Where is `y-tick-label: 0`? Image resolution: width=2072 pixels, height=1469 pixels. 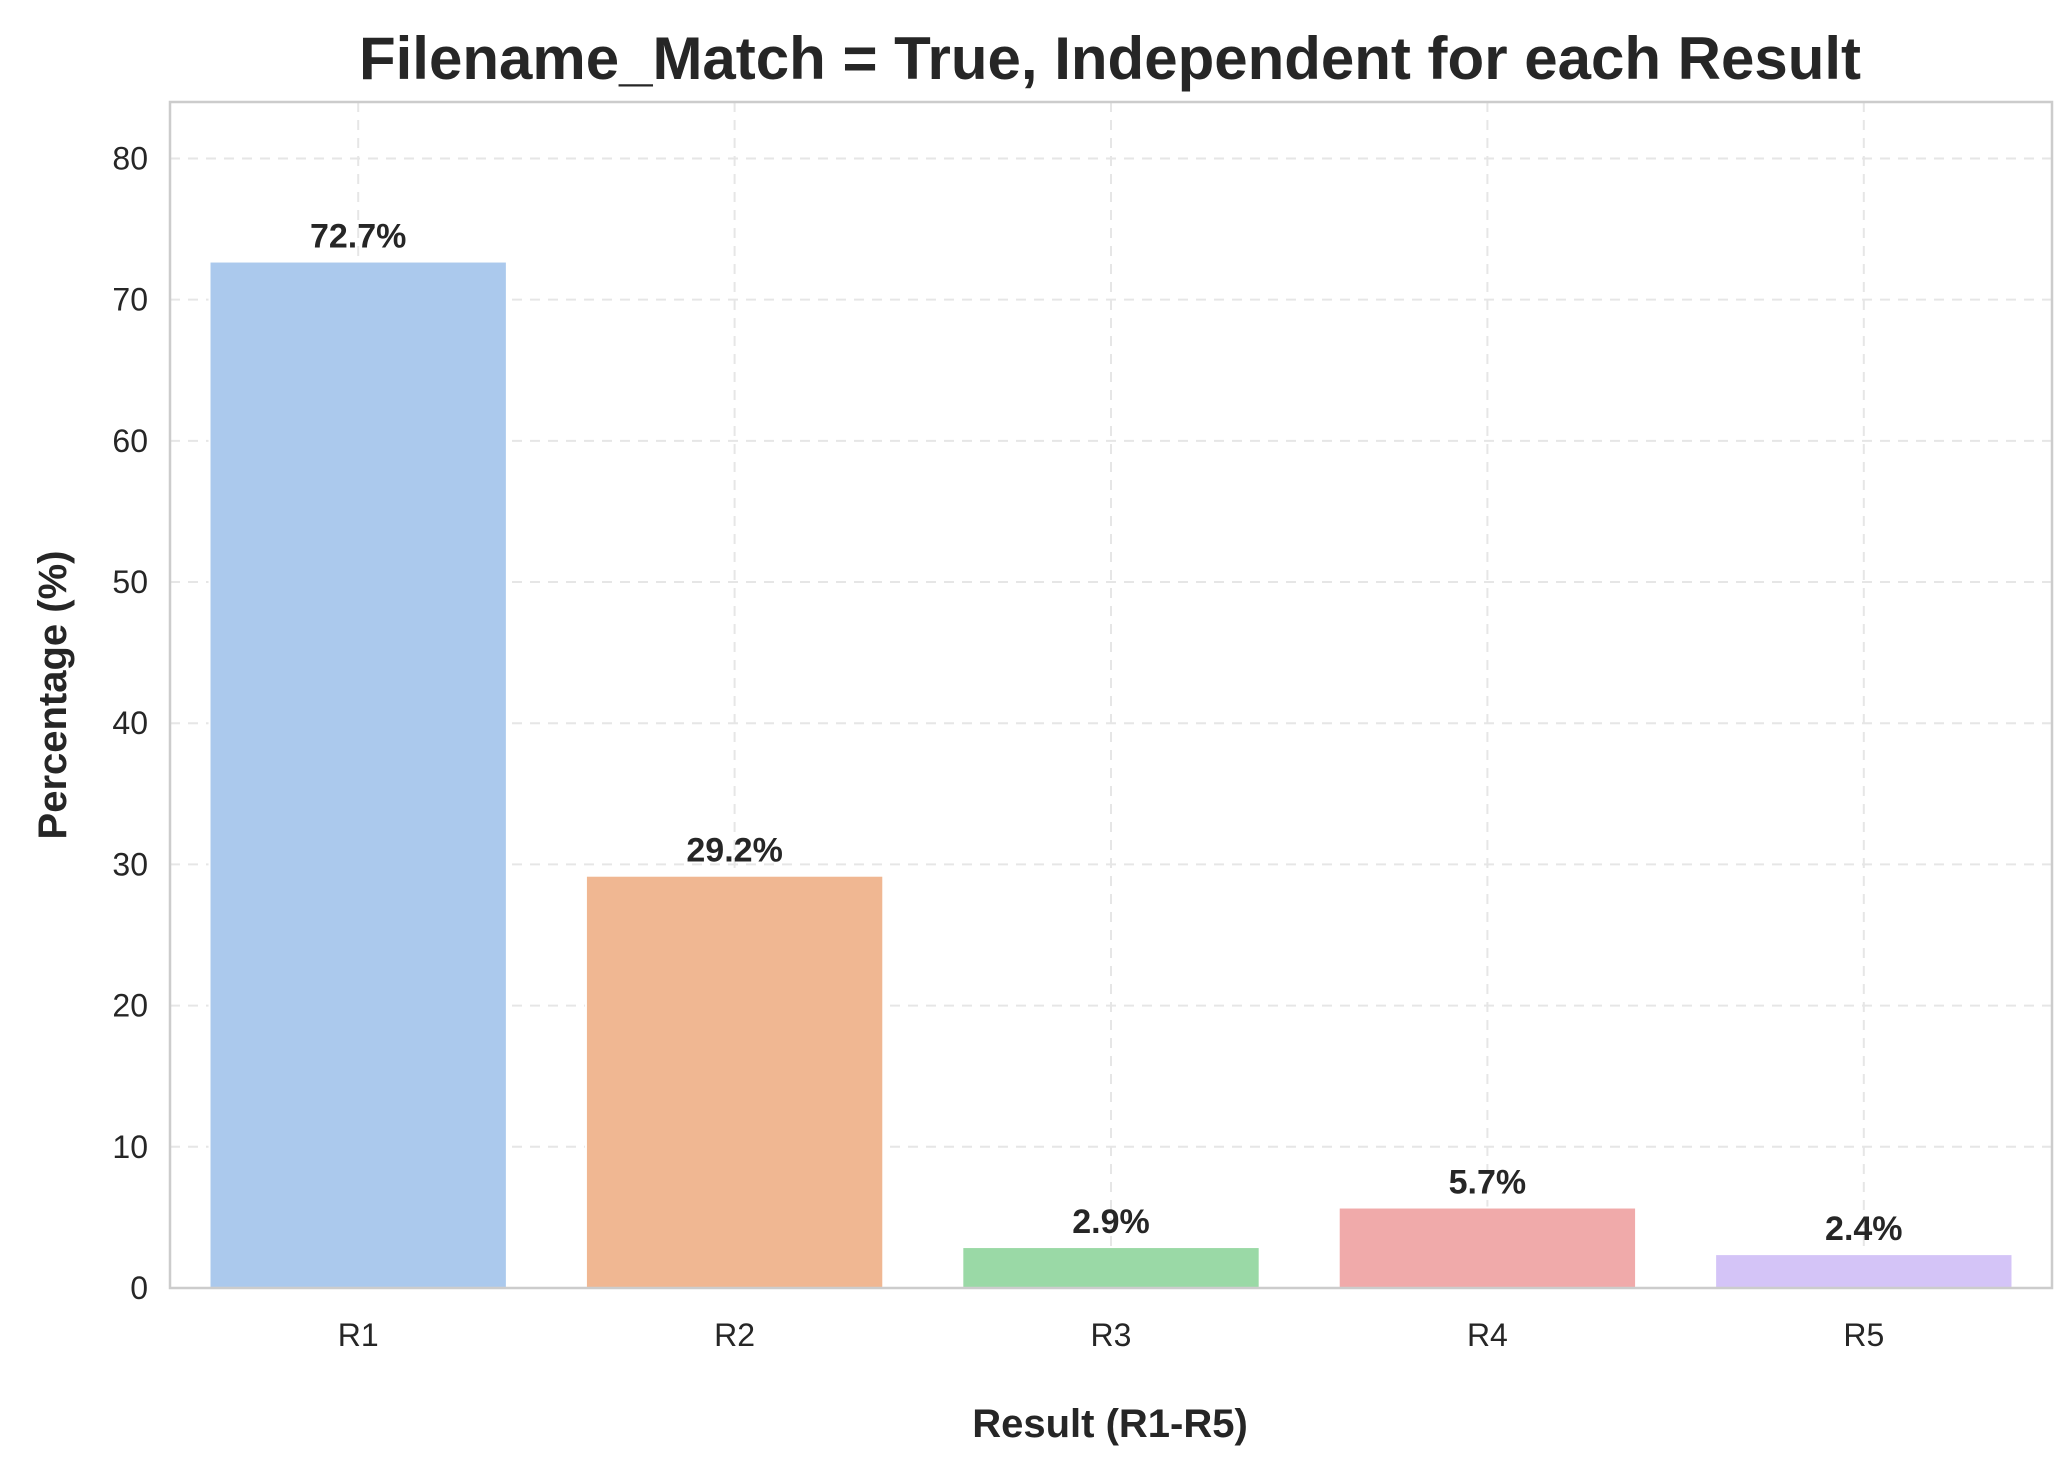
y-tick-label: 0 is located at coordinates (139, 1288).